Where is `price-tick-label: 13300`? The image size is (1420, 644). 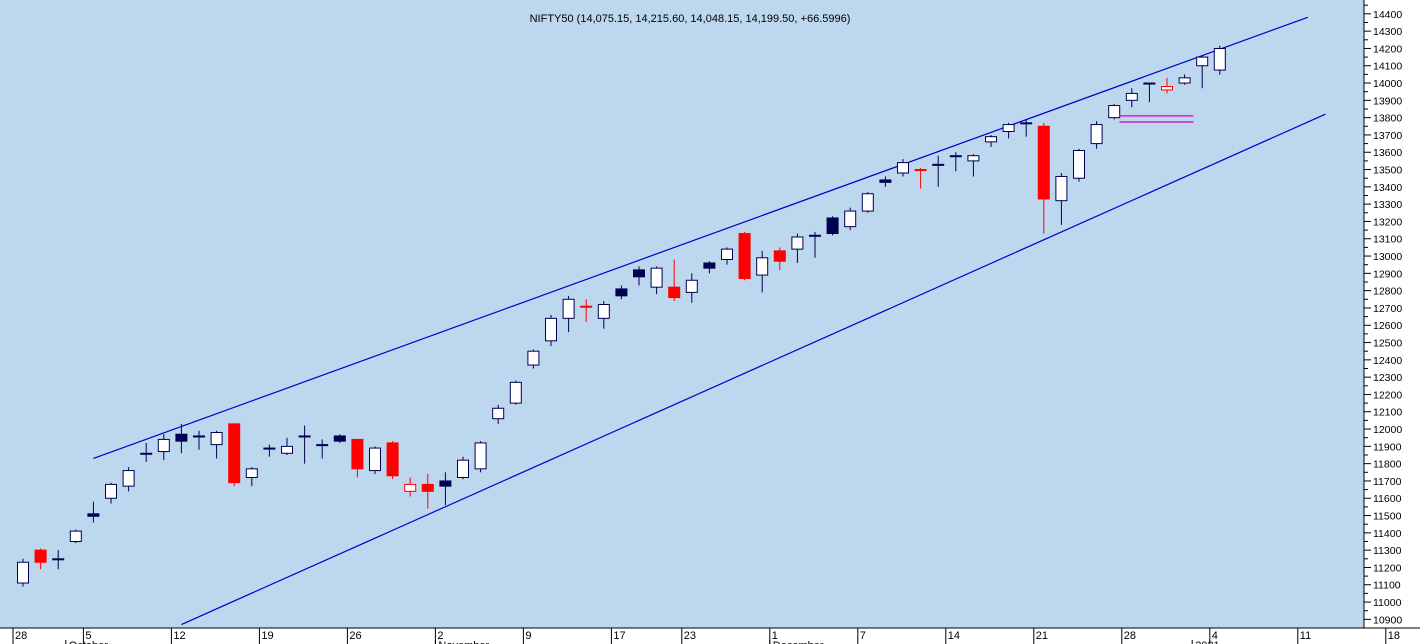
price-tick-label: 13300 is located at coordinates (1387, 205).